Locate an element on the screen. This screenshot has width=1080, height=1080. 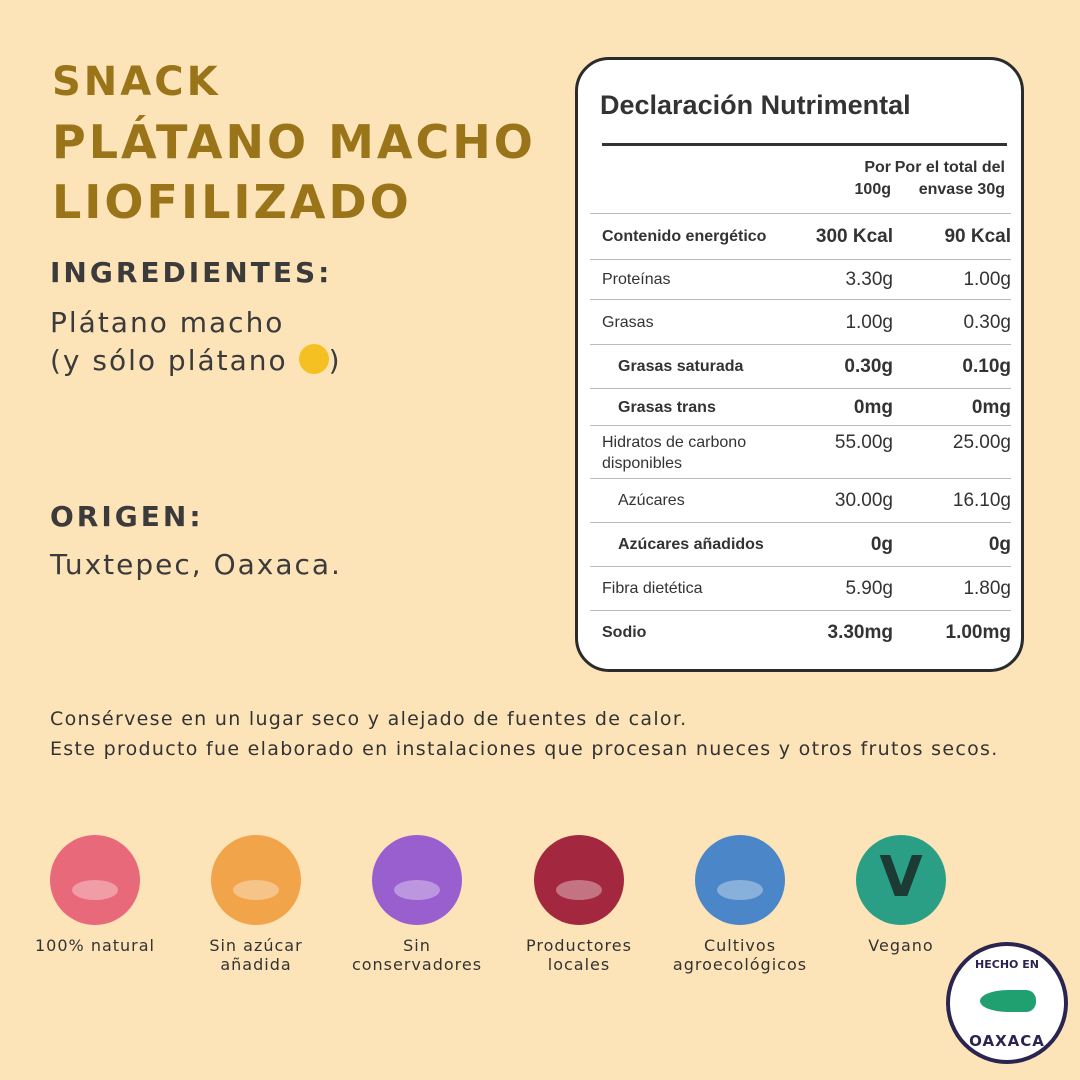
per-package-value: 0.10g is located at coordinates (986, 366).